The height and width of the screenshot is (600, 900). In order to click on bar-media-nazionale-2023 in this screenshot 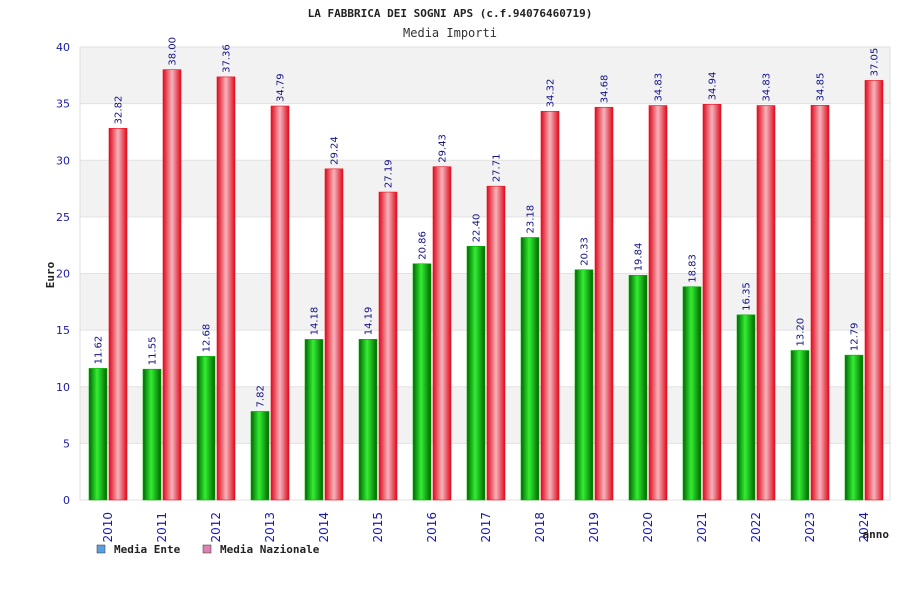, I will do `click(820, 303)`.